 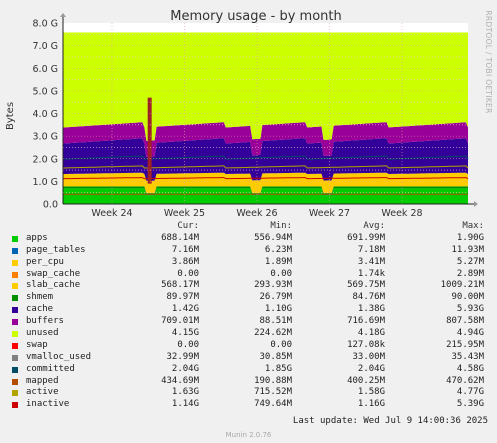 I want to click on legend-max: 470.62M, so click(x=465, y=380).